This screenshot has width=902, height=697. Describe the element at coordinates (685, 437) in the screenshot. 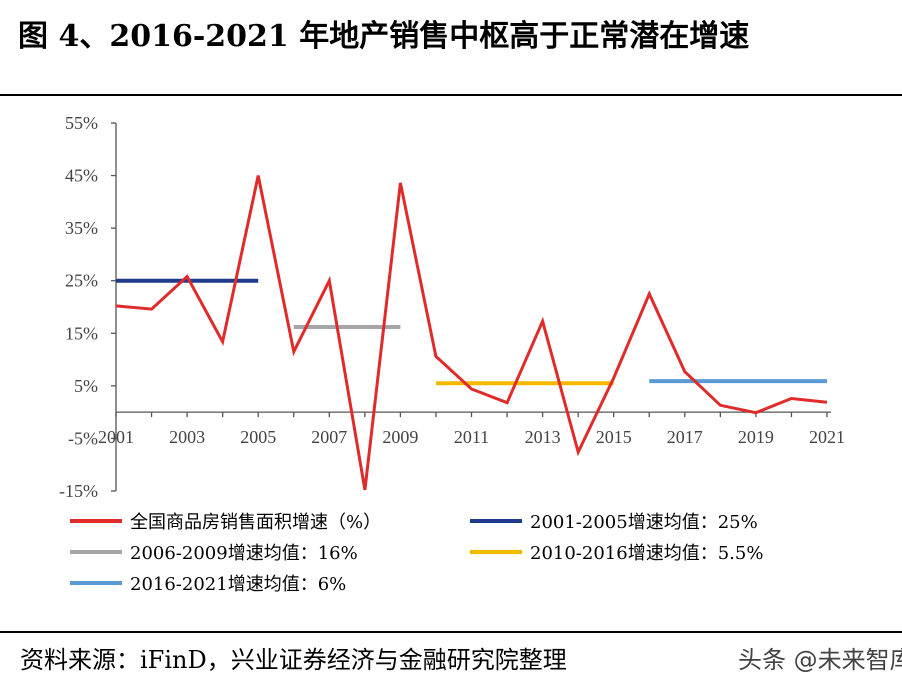

I see `x-tick-label: 2017` at that location.